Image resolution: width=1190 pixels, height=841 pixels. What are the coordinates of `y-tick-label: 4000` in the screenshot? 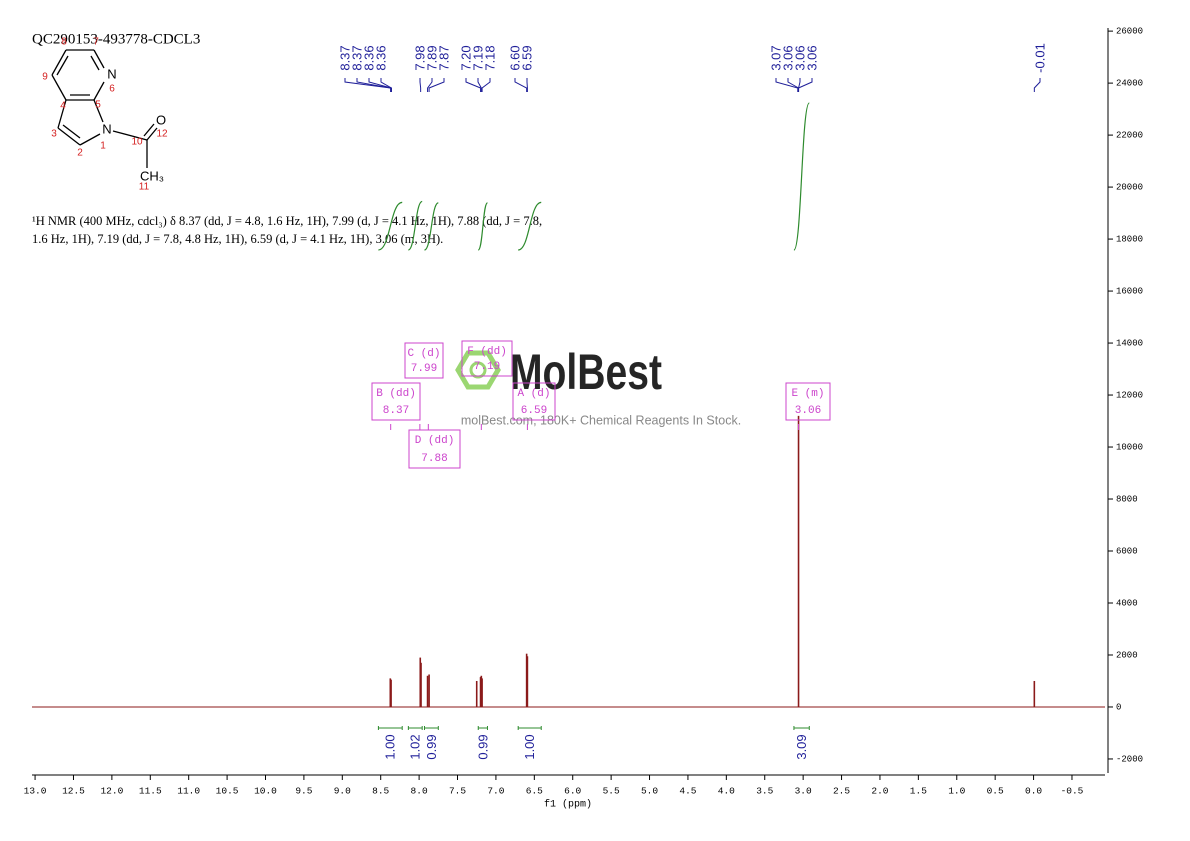 It's located at (1127, 603).